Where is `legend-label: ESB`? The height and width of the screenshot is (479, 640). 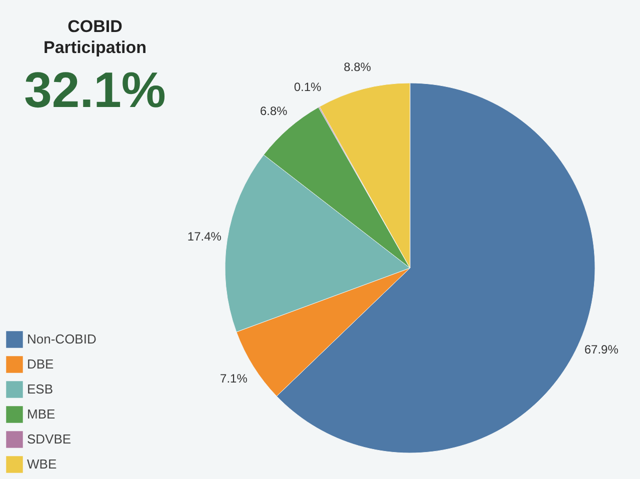 legend-label: ESB is located at coordinates (40, 389).